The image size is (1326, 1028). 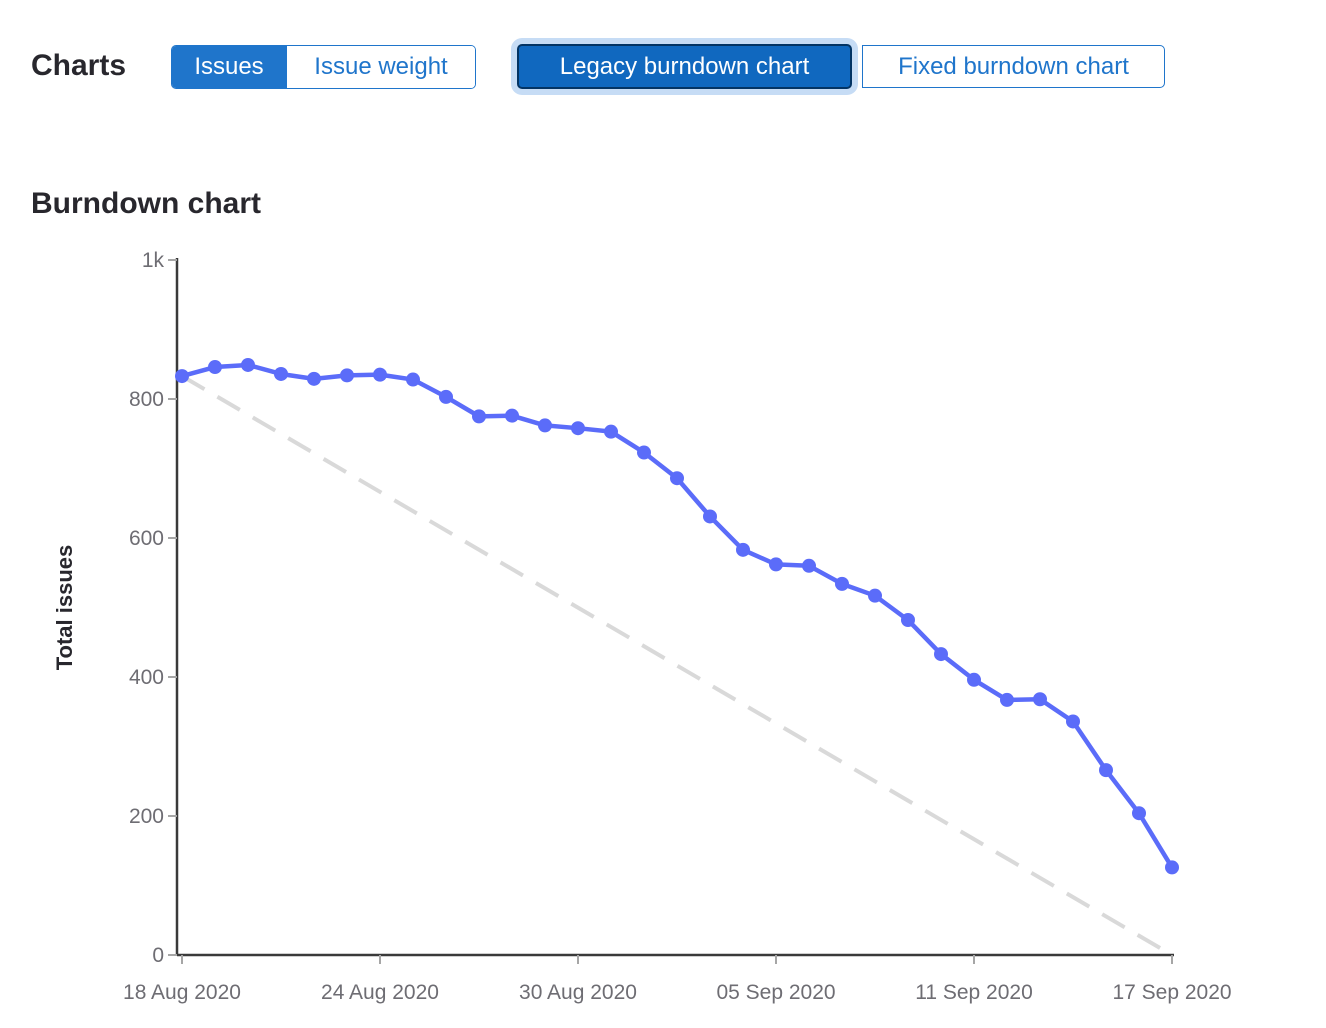 I want to click on issues-button: Issues, so click(x=229, y=67).